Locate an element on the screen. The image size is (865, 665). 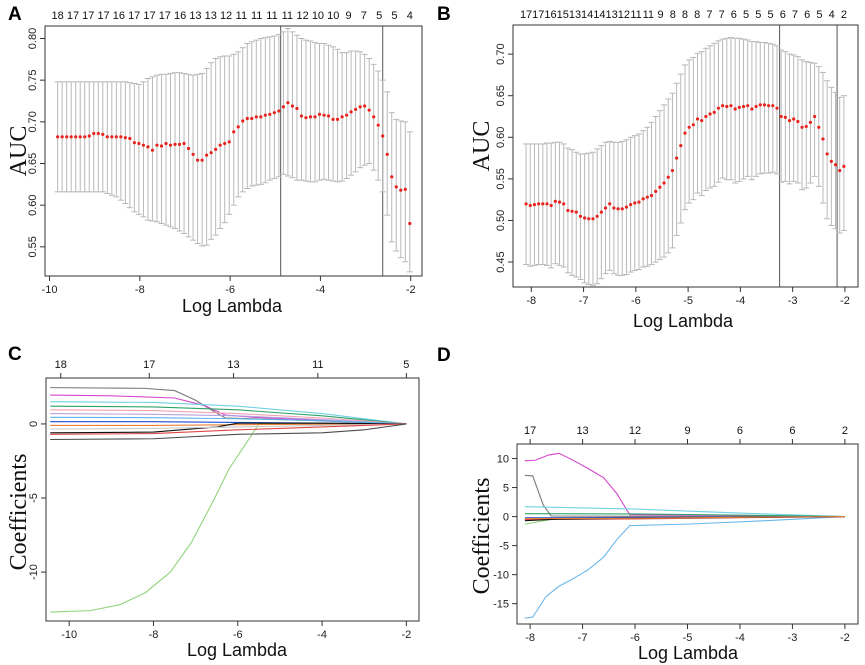
coefficient-path-var12 is located at coordinates (228, 426).